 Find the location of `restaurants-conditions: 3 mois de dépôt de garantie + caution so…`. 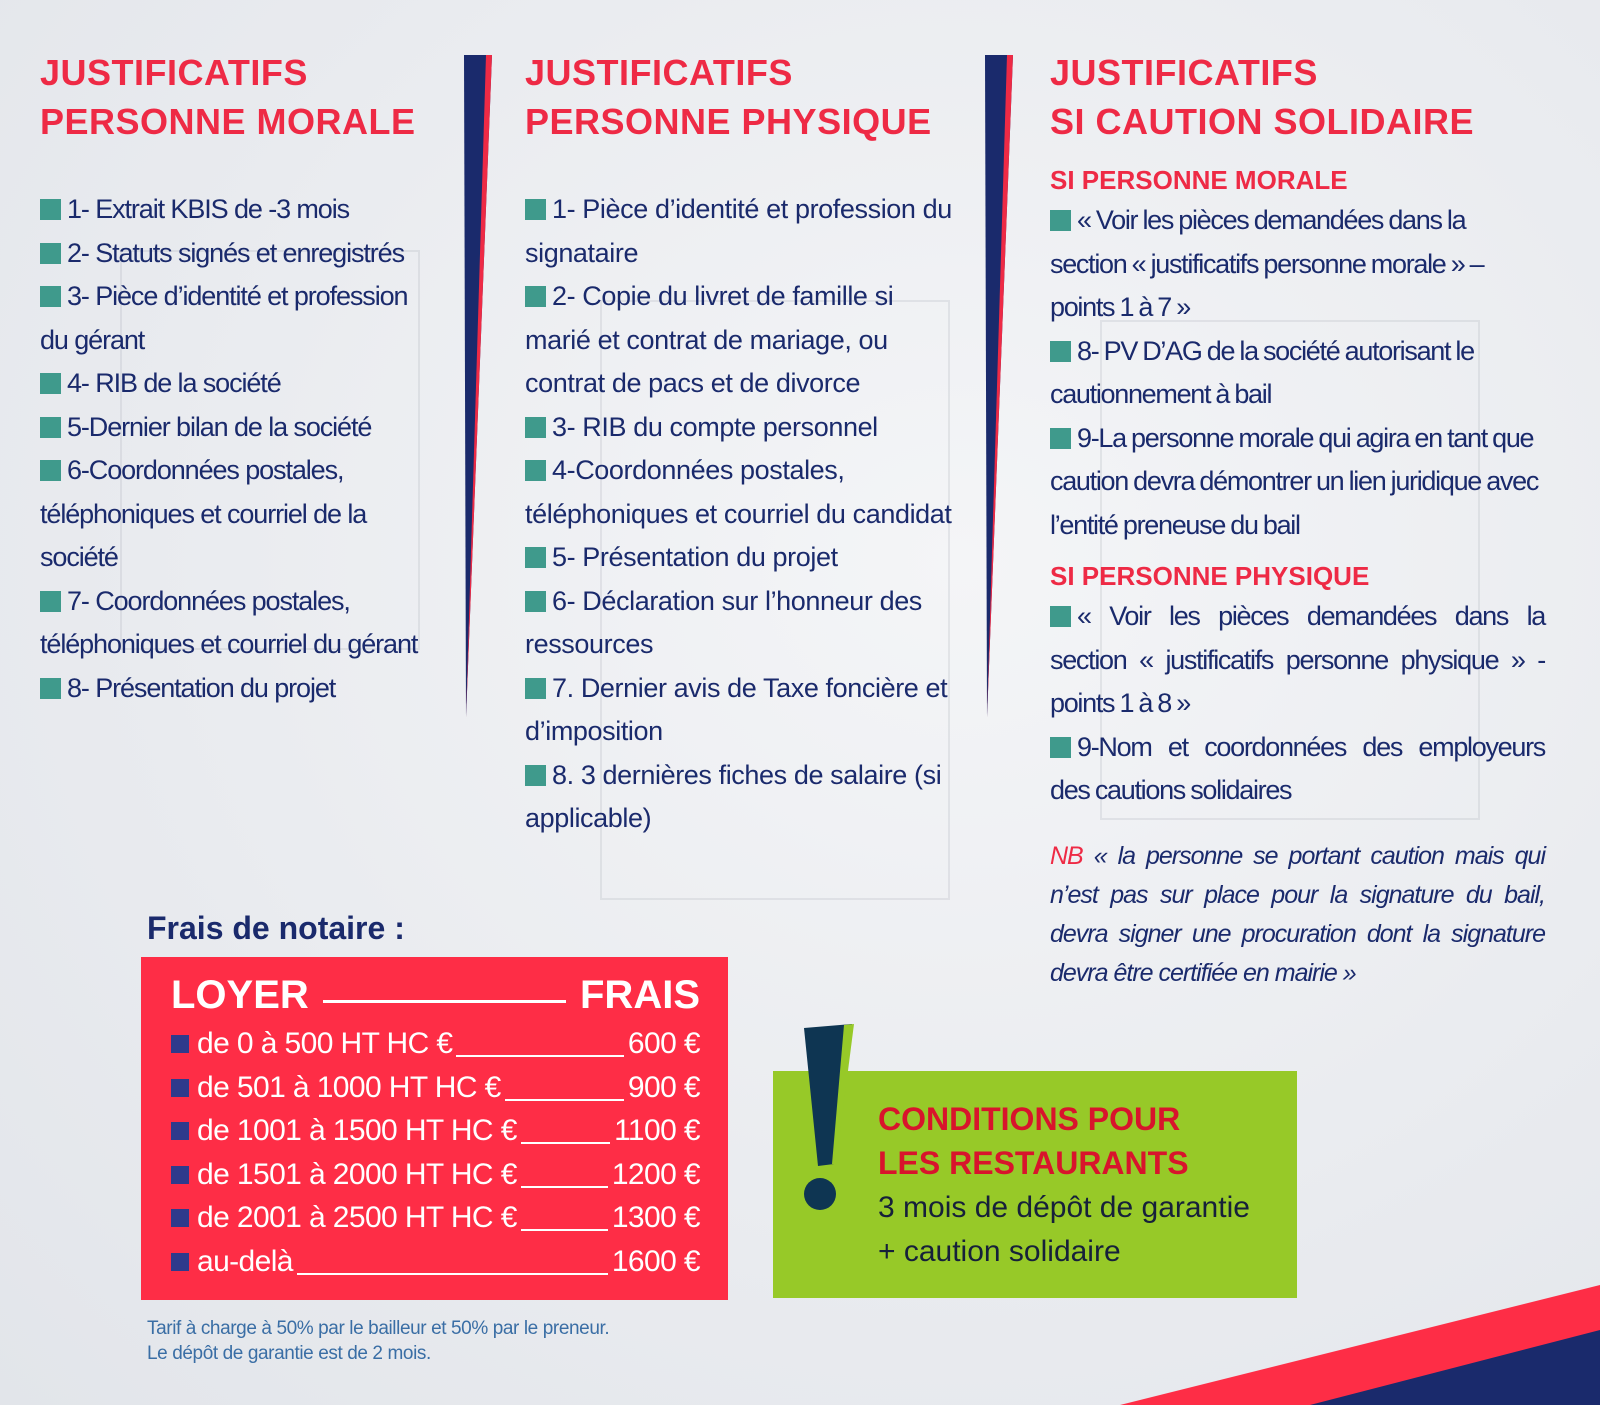

restaurants-conditions: 3 mois de dépôt de garantie + caution so… is located at coordinates (1064, 1230).